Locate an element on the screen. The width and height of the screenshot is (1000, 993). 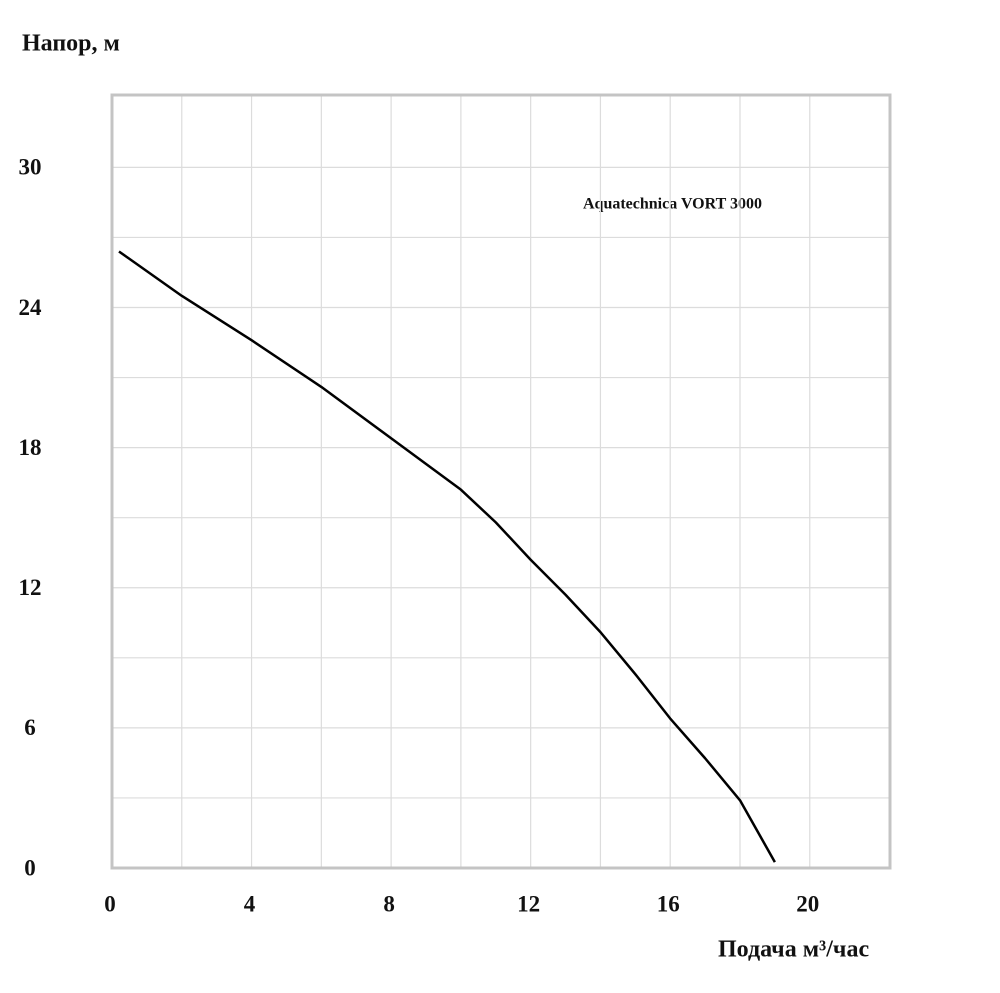
x-tick-label: 12 is located at coordinates (528, 903).